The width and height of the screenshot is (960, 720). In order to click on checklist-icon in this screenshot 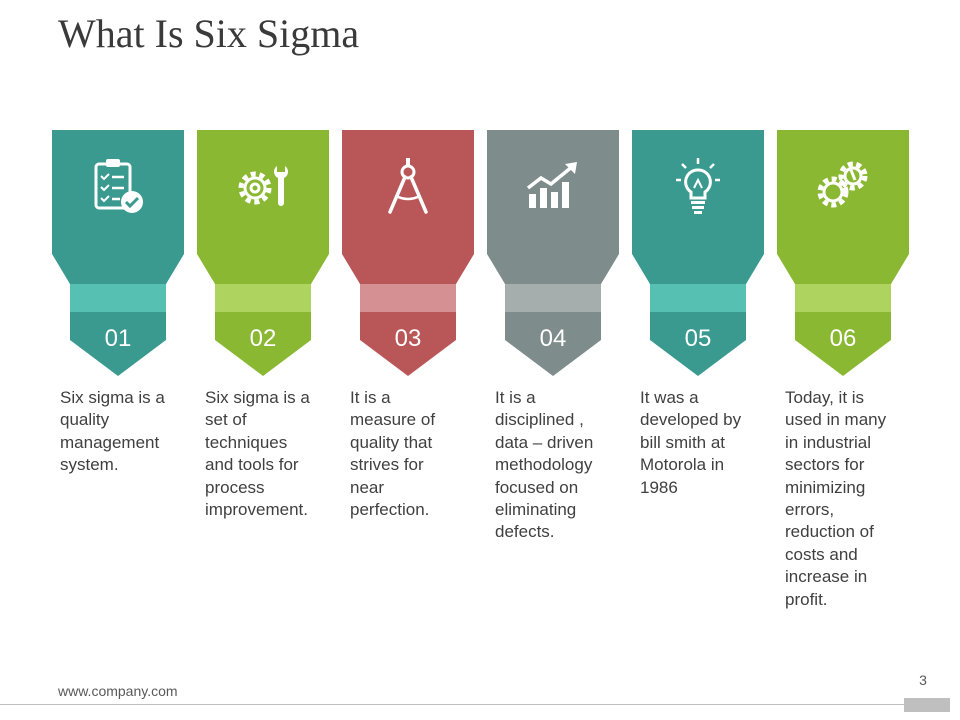, I will do `click(118, 186)`.